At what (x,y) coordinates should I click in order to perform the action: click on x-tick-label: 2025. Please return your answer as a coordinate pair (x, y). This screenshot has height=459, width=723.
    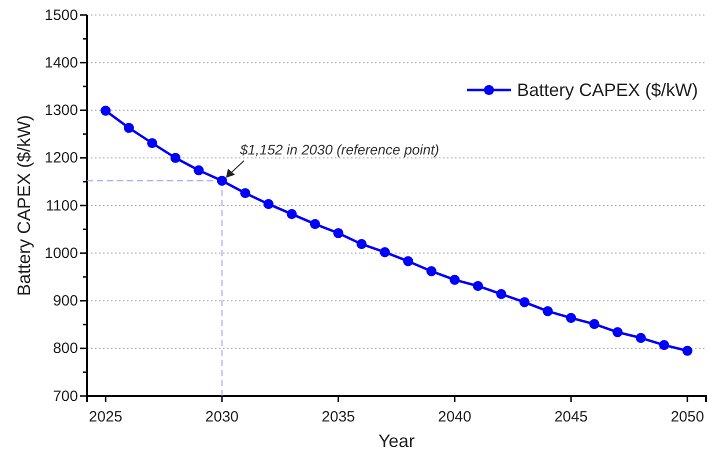
    Looking at the image, I should click on (105, 417).